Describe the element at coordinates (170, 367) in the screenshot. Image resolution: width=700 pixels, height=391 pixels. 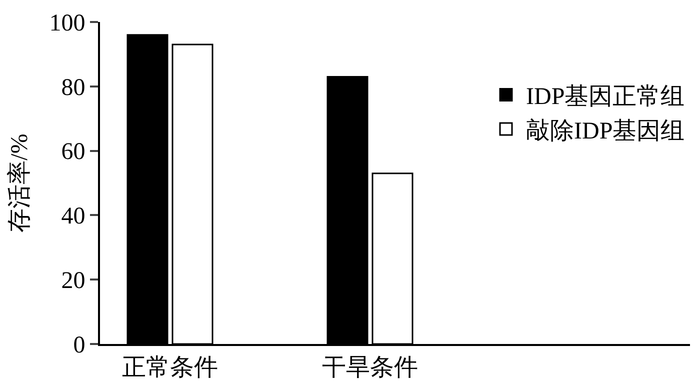
I see `x-tick-label: 正常条件` at that location.